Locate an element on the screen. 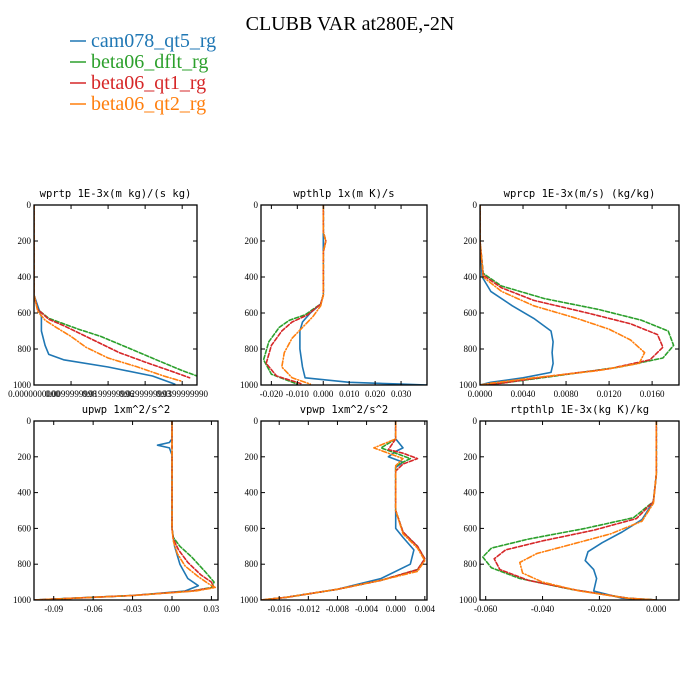  legend-label-cam078_qt5_rg: cam078_qt5_rg is located at coordinates (153, 41).